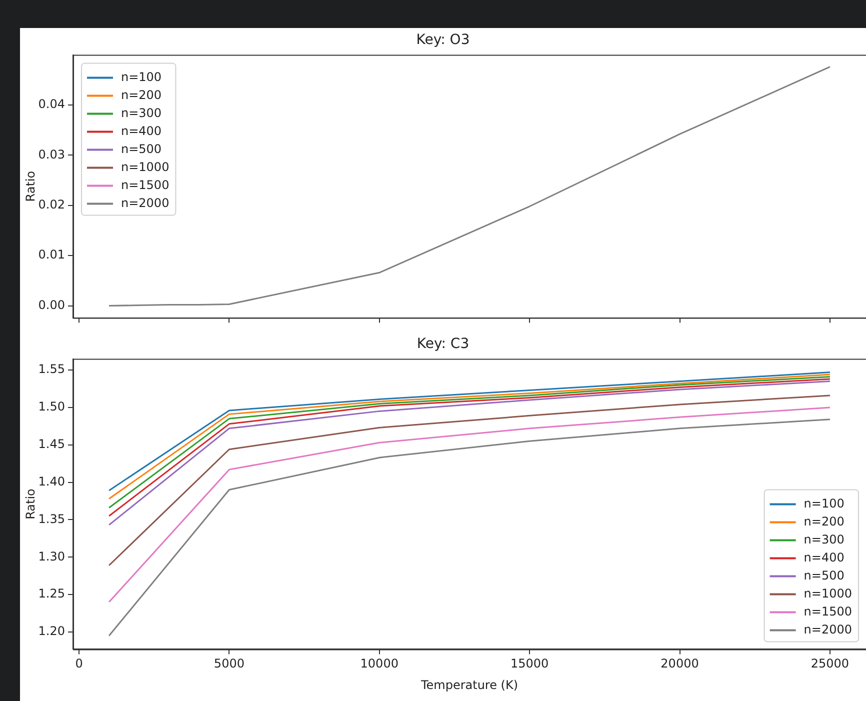 This screenshot has height=701, width=866. I want to click on x-tick-label: 15000, so click(529, 663).